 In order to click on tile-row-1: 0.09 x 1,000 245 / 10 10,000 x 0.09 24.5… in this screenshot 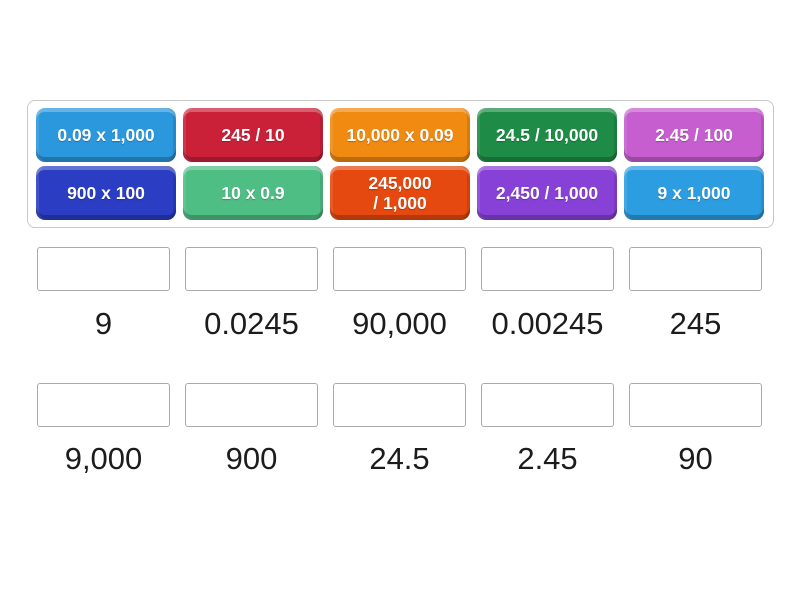, I will do `click(400, 135)`.